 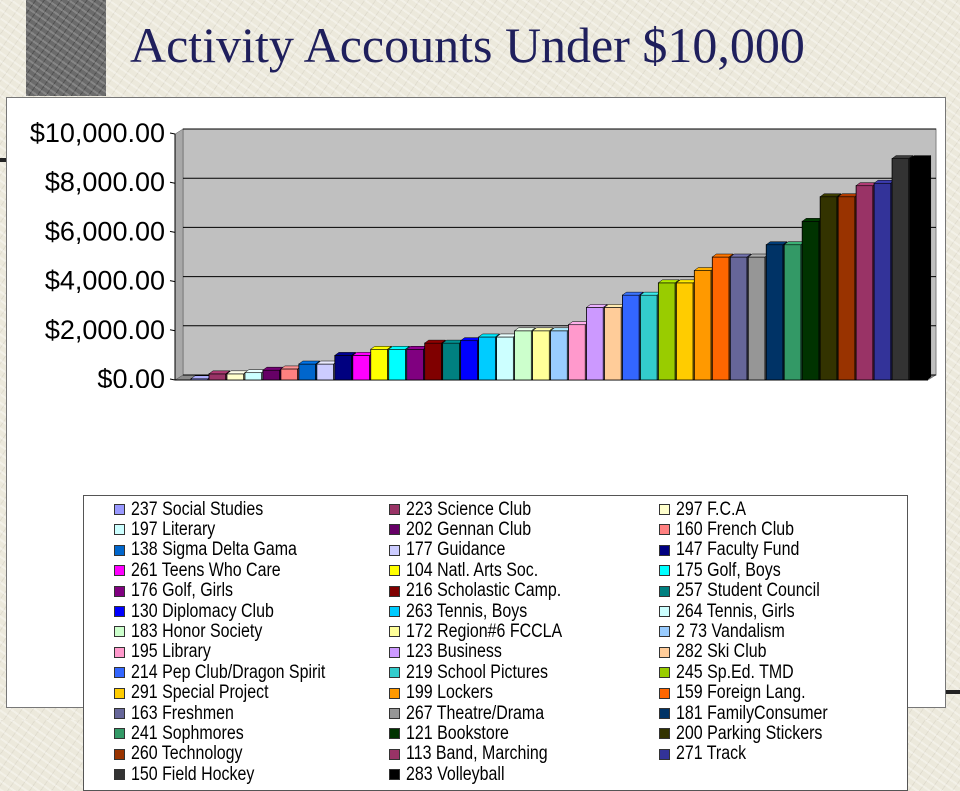 I want to click on legend-item: 267 Theatre/Drama, so click(x=479, y=713).